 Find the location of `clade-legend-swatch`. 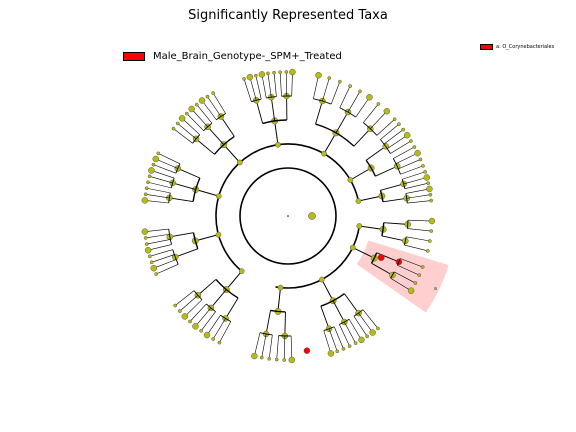

clade-legend-swatch is located at coordinates (486, 47).